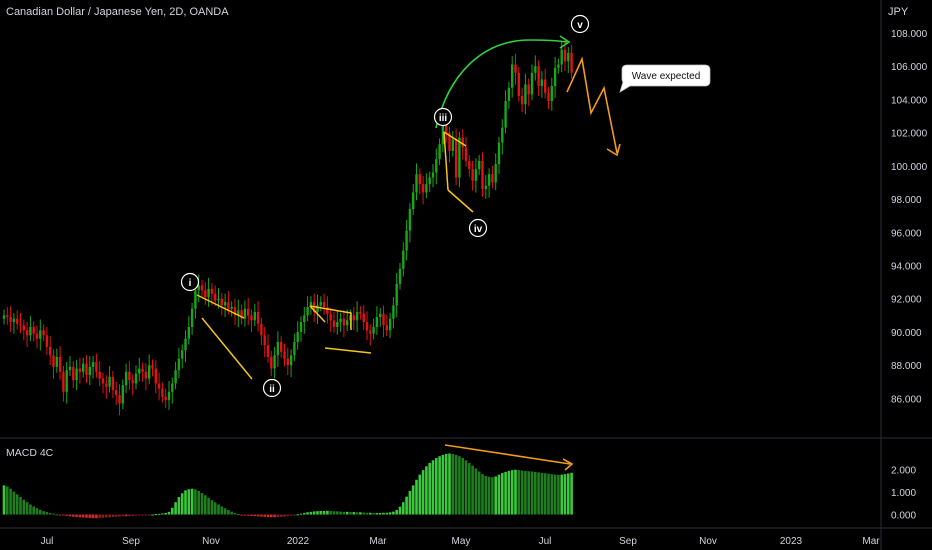 This screenshot has height=550, width=932. What do you see at coordinates (708, 541) in the screenshot?
I see `time-tick-label: Nov` at bounding box center [708, 541].